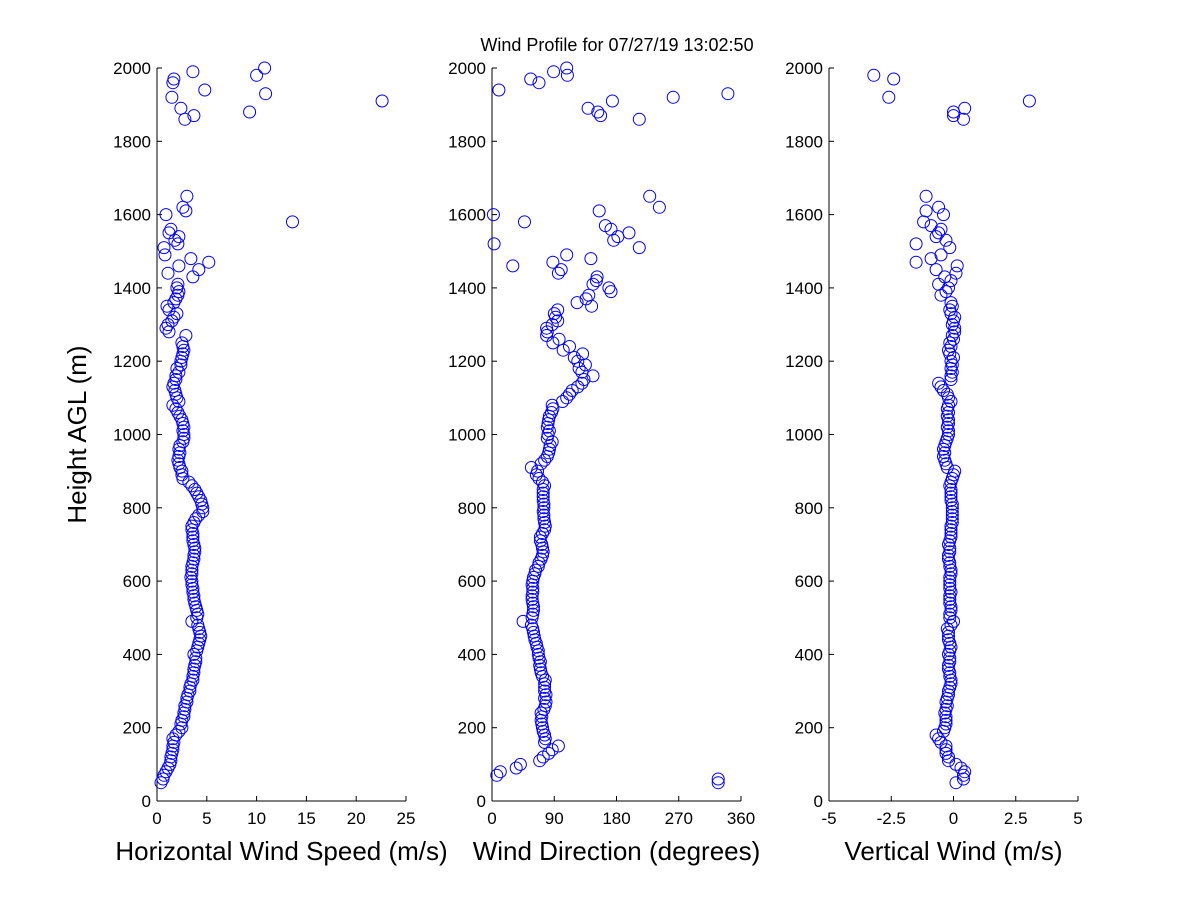 The image size is (1200, 905). What do you see at coordinates (679, 818) in the screenshot?
I see `x-tick-label: 270` at bounding box center [679, 818].